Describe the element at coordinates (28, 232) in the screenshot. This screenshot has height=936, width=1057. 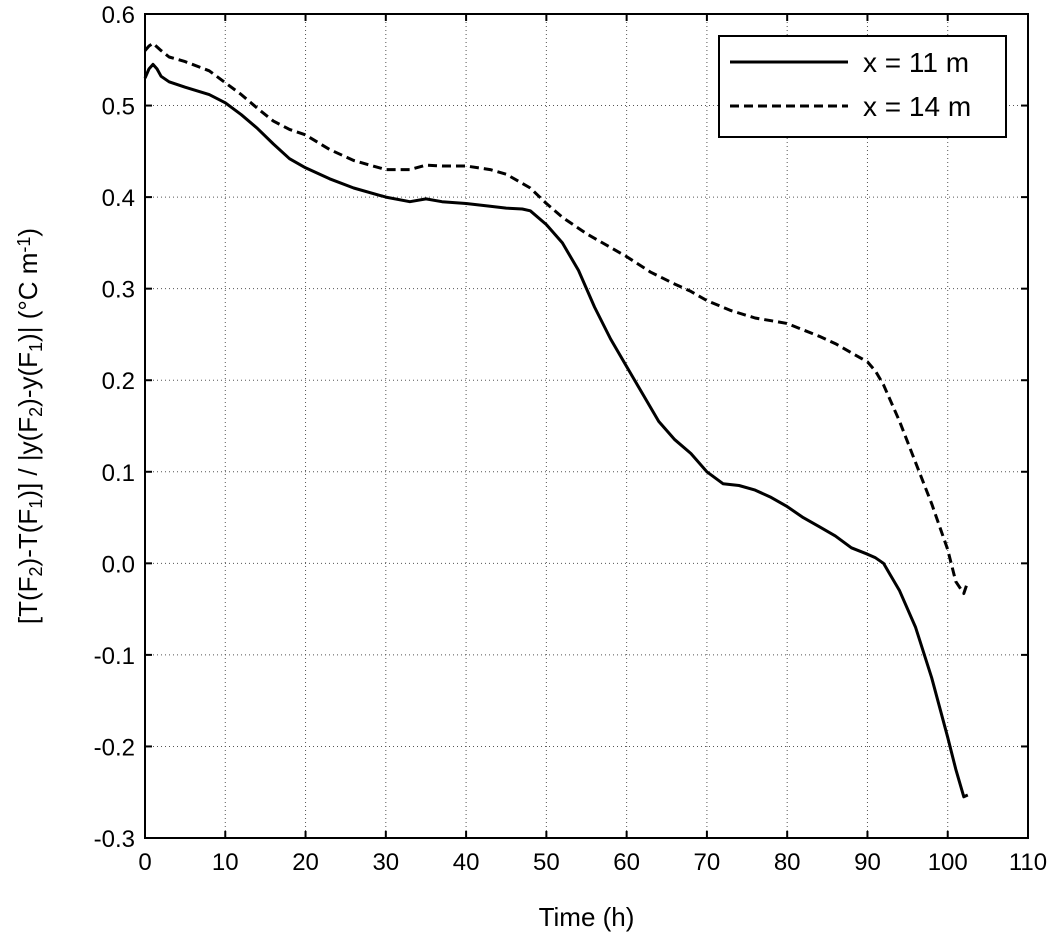
I see `y-axis-label-part: )` at that location.